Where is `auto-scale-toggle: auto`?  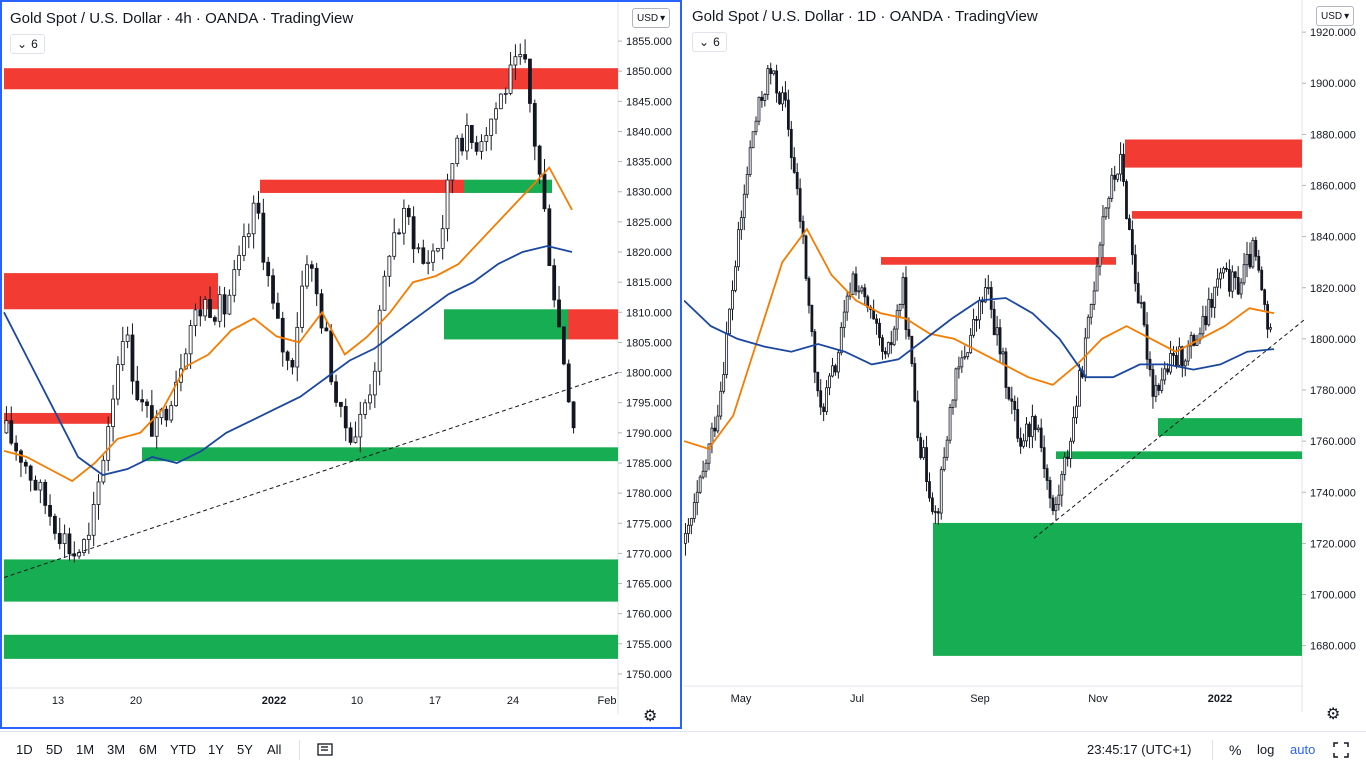 auto-scale-toggle: auto is located at coordinates (1303, 749).